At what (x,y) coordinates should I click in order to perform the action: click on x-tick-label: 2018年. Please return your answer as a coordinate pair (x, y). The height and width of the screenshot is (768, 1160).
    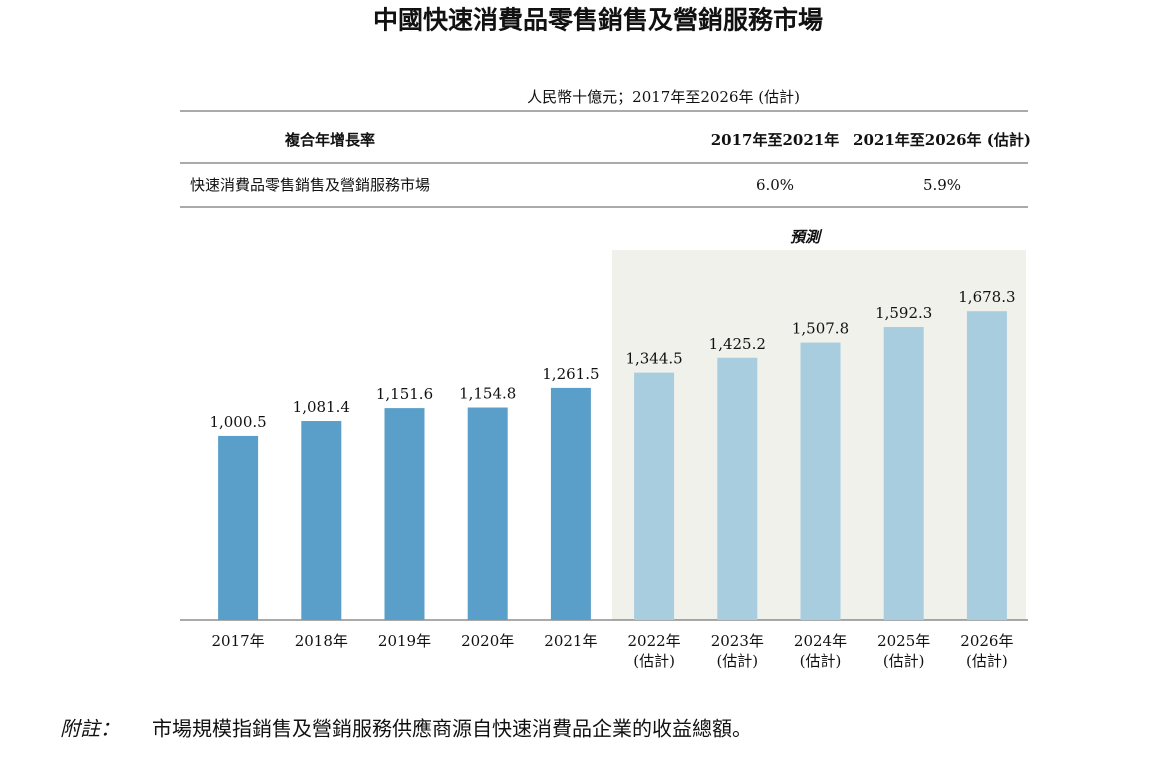
    Looking at the image, I should click on (321, 641).